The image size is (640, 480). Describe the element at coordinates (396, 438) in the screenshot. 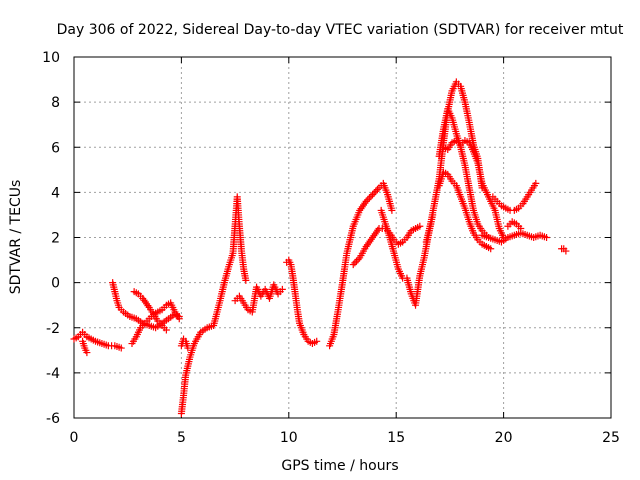

I see `x-tick-label: 15` at that location.